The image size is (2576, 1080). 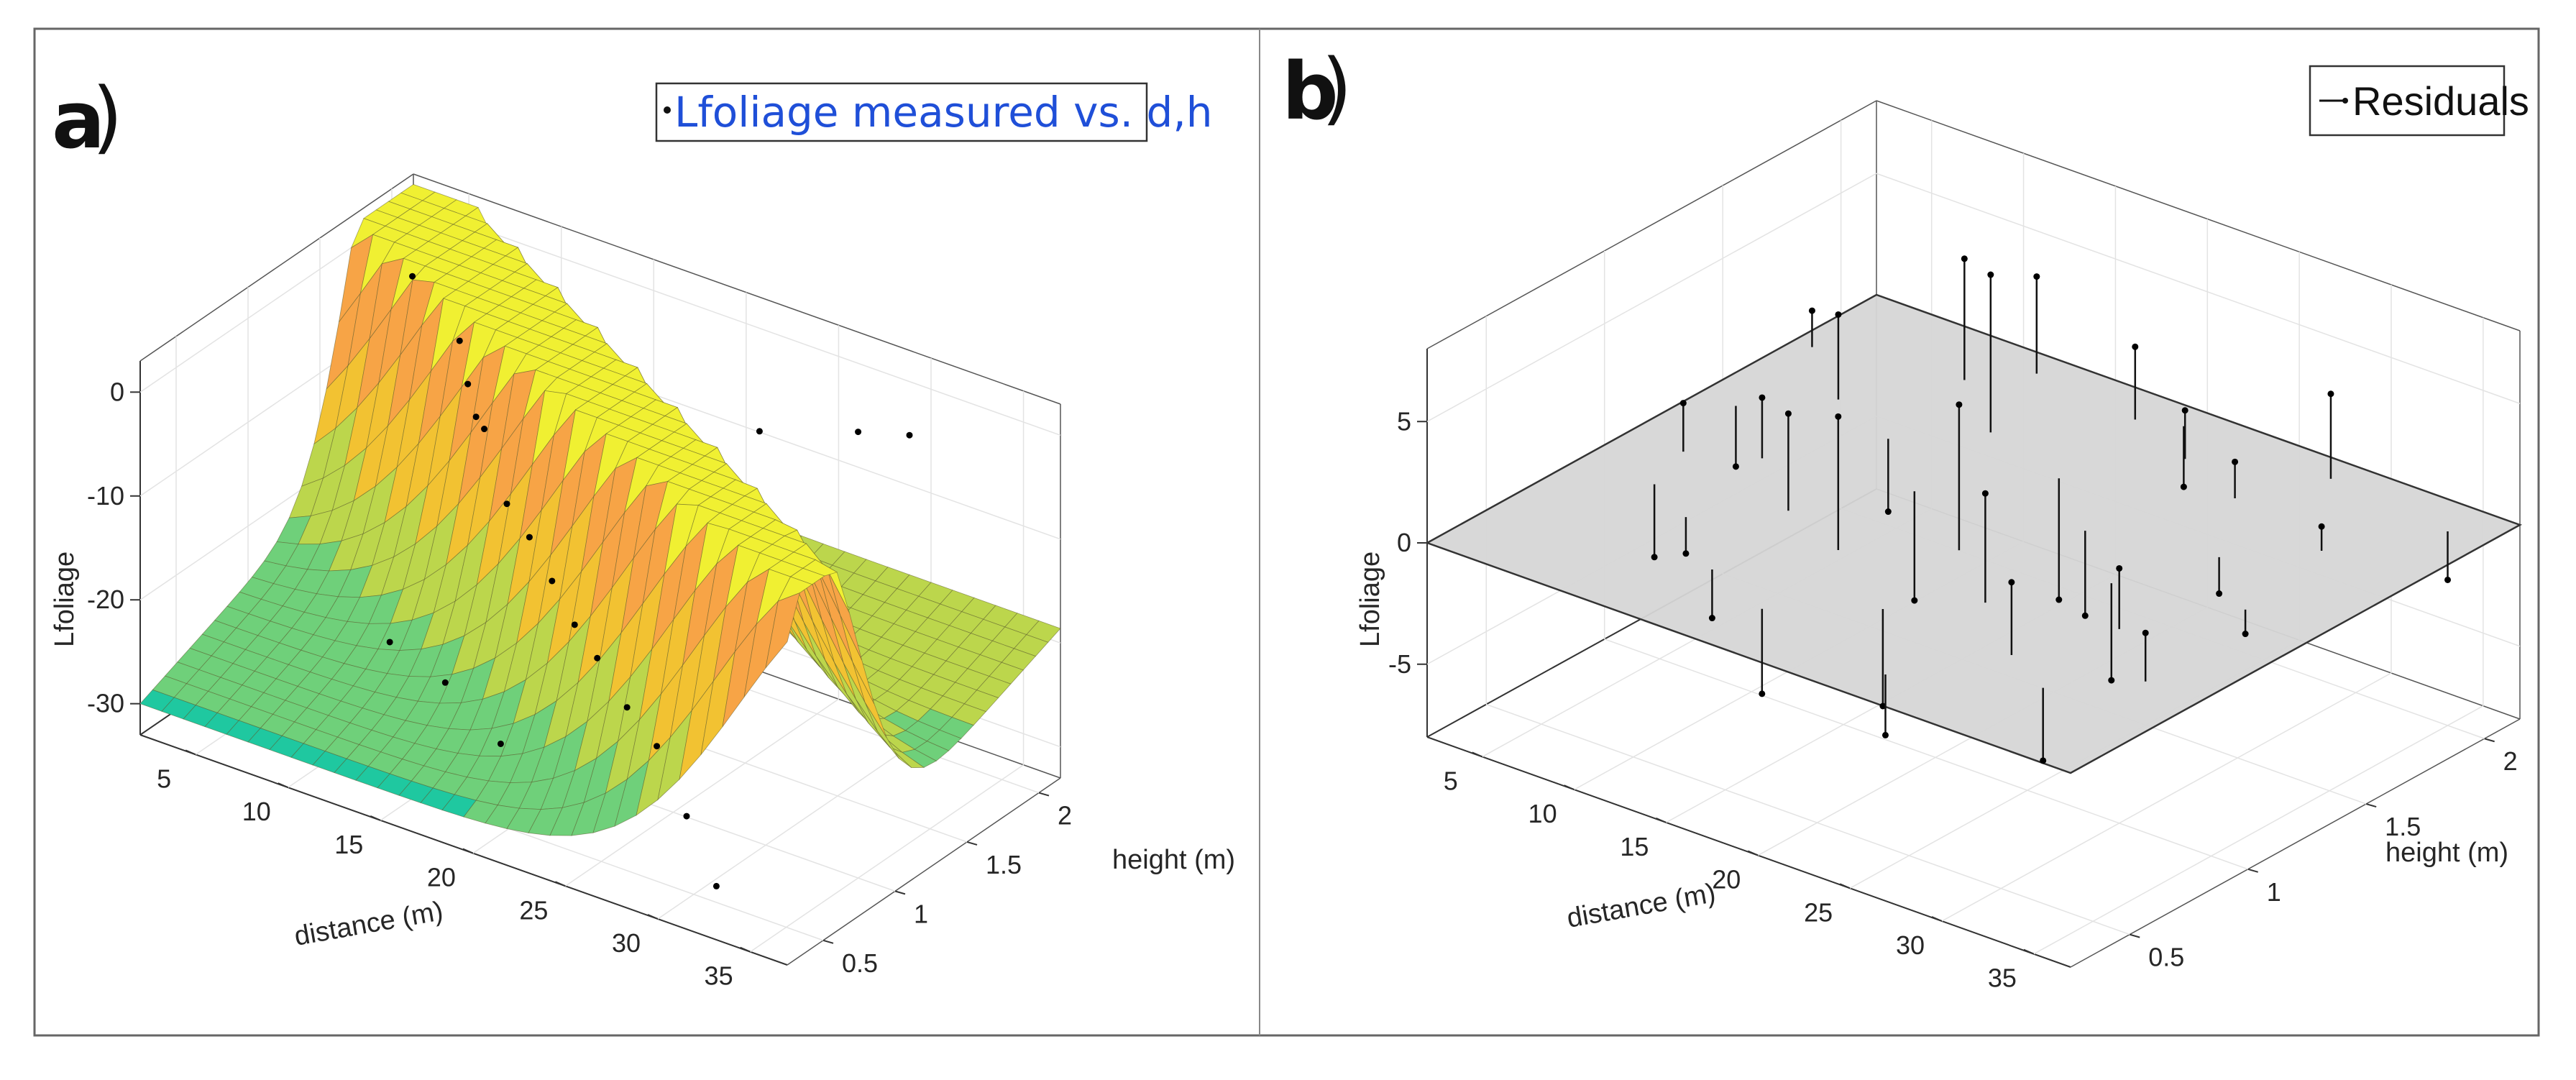 What do you see at coordinates (2446, 853) in the screenshot?
I see `panel-b-ylabel: height (m)` at bounding box center [2446, 853].